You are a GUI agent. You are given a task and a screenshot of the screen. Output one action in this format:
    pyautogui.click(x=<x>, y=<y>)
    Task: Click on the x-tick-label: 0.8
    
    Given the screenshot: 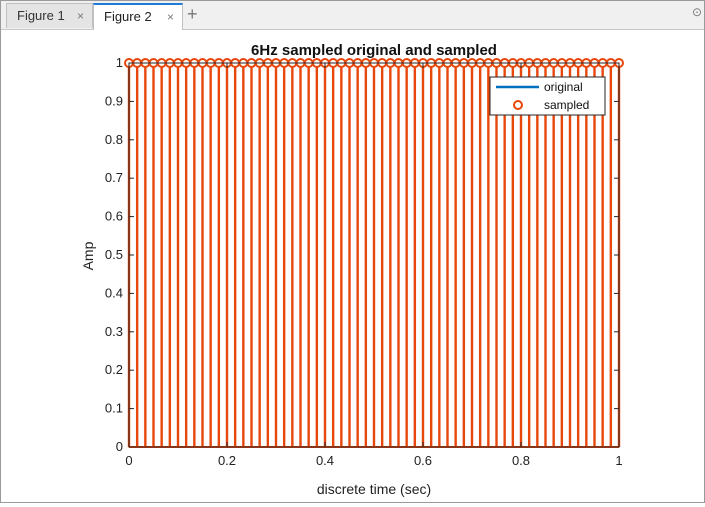 What is the action you would take?
    pyautogui.click(x=521, y=460)
    